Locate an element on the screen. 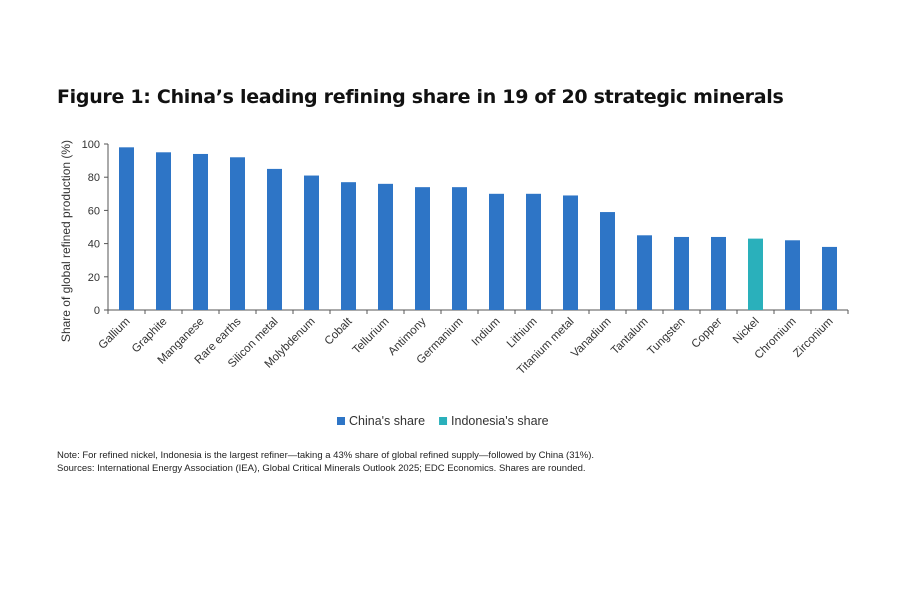 Image resolution: width=920 pixels, height=600 pixels. bar-indium is located at coordinates (496, 251).